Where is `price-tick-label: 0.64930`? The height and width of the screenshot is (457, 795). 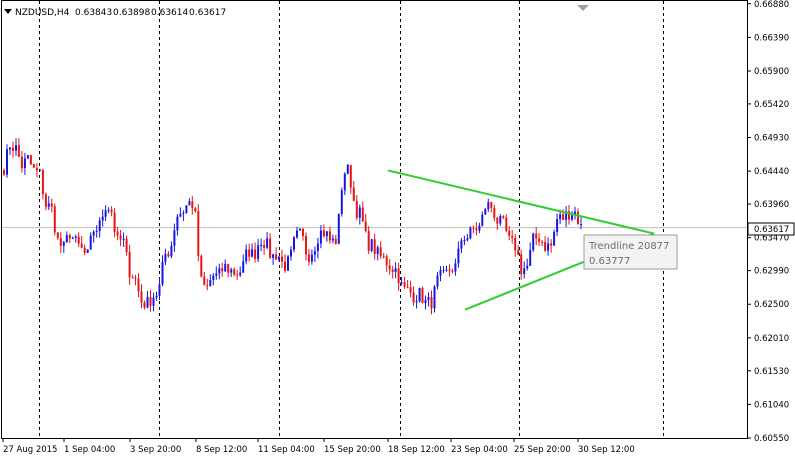 price-tick-label: 0.64930 is located at coordinates (771, 139).